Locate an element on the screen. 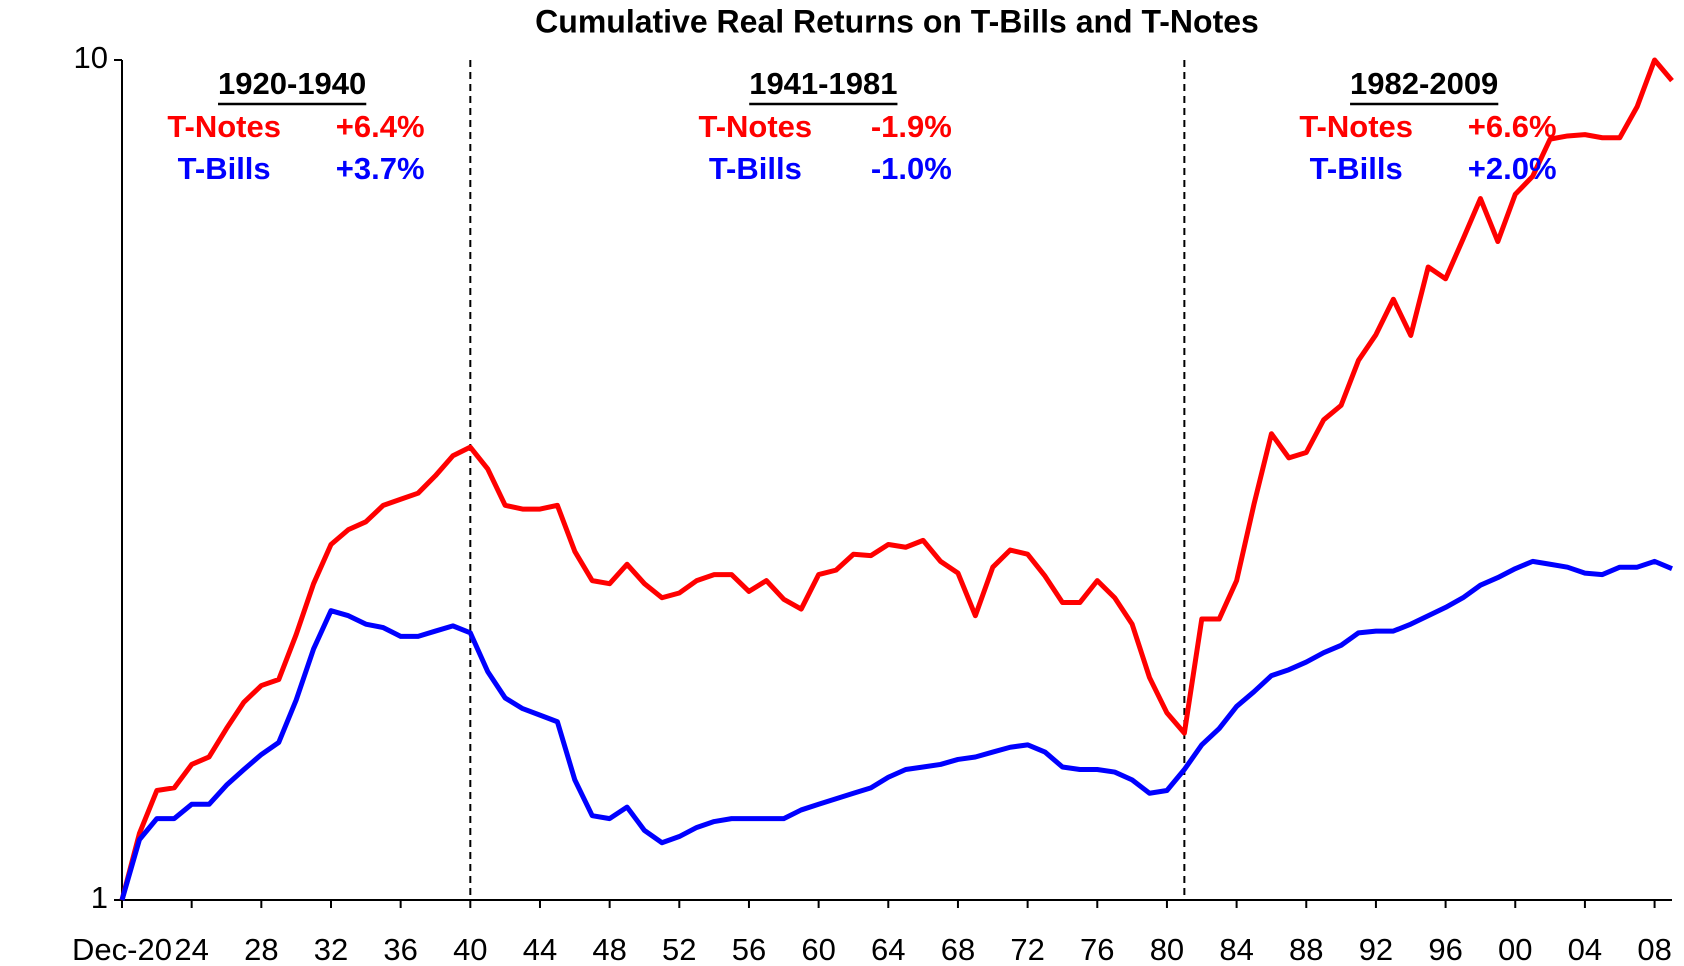 This screenshot has width=1684, height=966. x-tick-label: 80 is located at coordinates (1167, 949).